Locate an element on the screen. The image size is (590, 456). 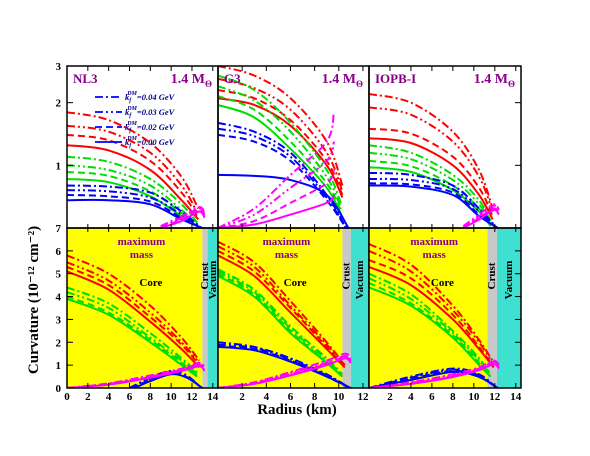
frame-top-IOPB-I is located at coordinates (445, 147).